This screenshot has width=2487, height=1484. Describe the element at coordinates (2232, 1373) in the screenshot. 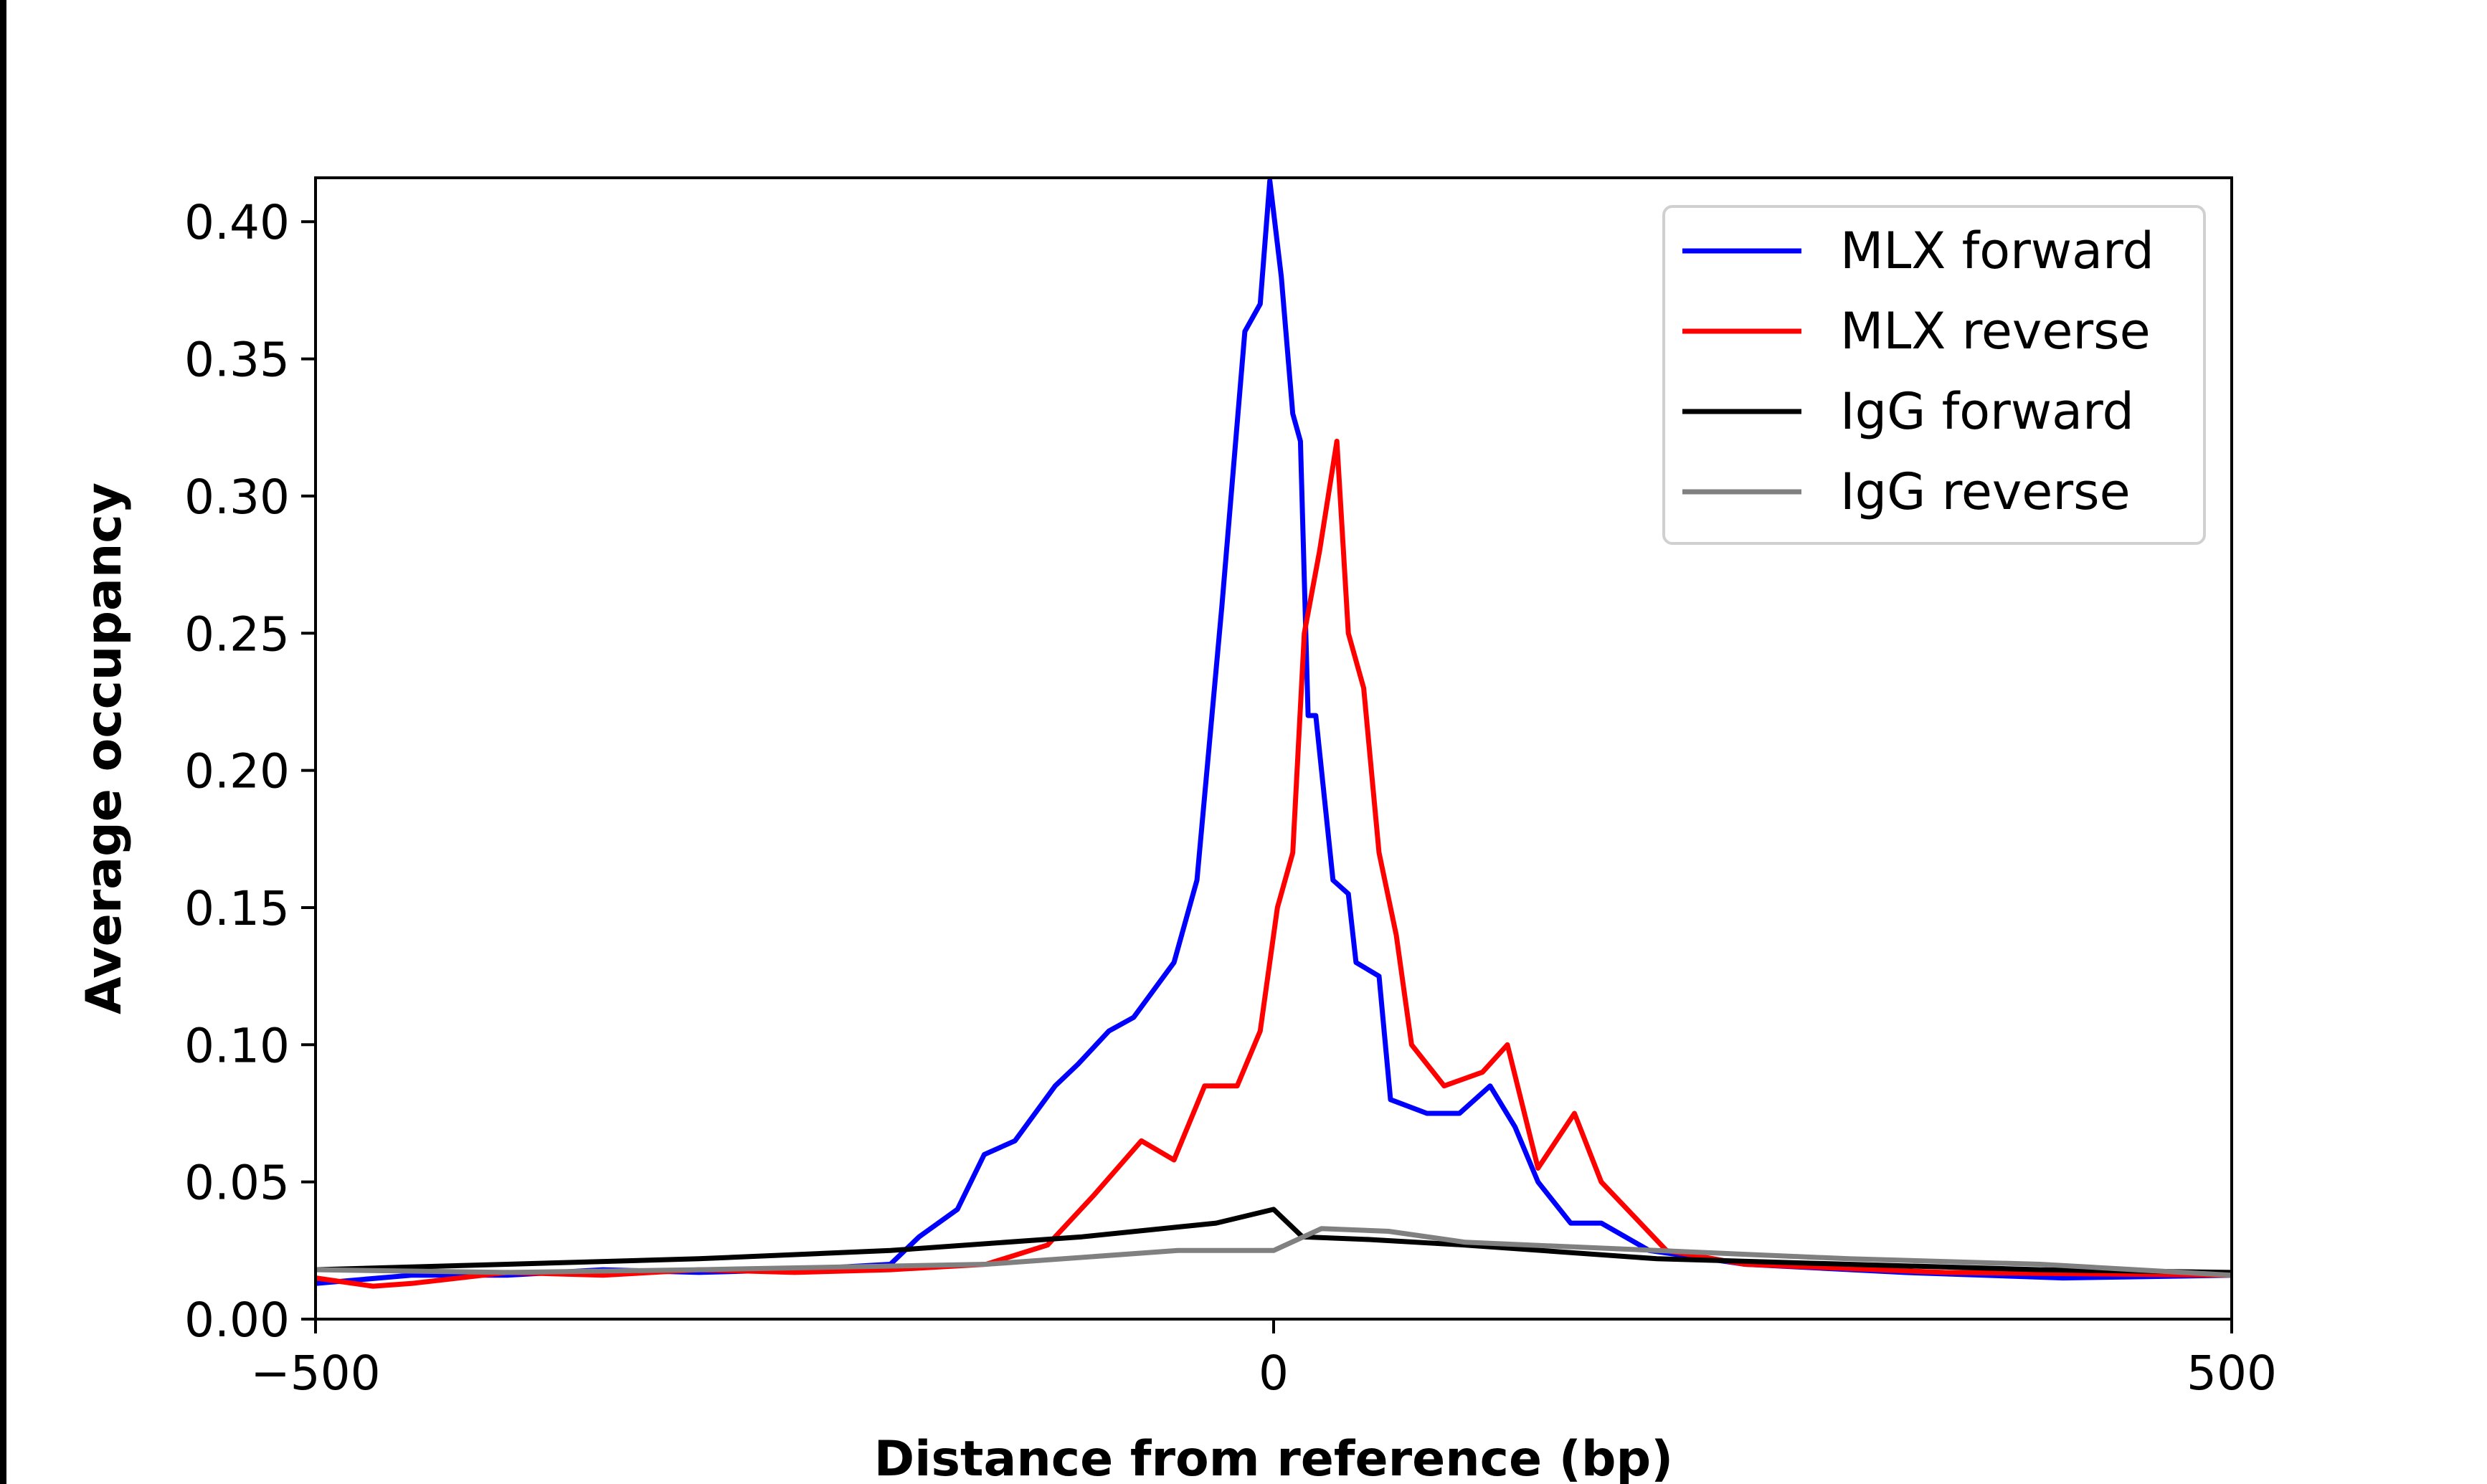

I see `x-tick-label: 500` at that location.